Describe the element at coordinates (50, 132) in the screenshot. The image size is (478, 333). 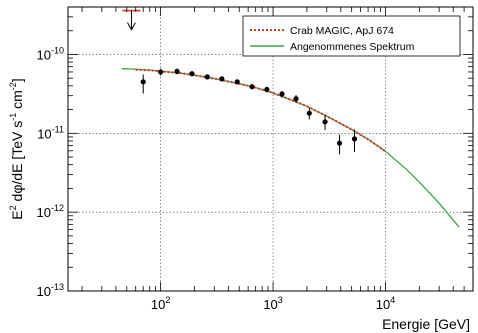
I see `y-tick-label: 10-11` at that location.